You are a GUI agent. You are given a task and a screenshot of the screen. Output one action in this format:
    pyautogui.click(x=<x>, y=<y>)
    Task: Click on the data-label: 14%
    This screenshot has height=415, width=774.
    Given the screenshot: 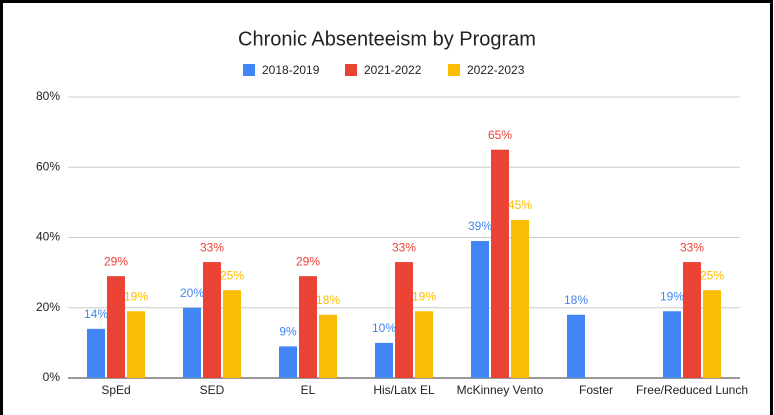 What is the action you would take?
    pyautogui.click(x=96, y=314)
    